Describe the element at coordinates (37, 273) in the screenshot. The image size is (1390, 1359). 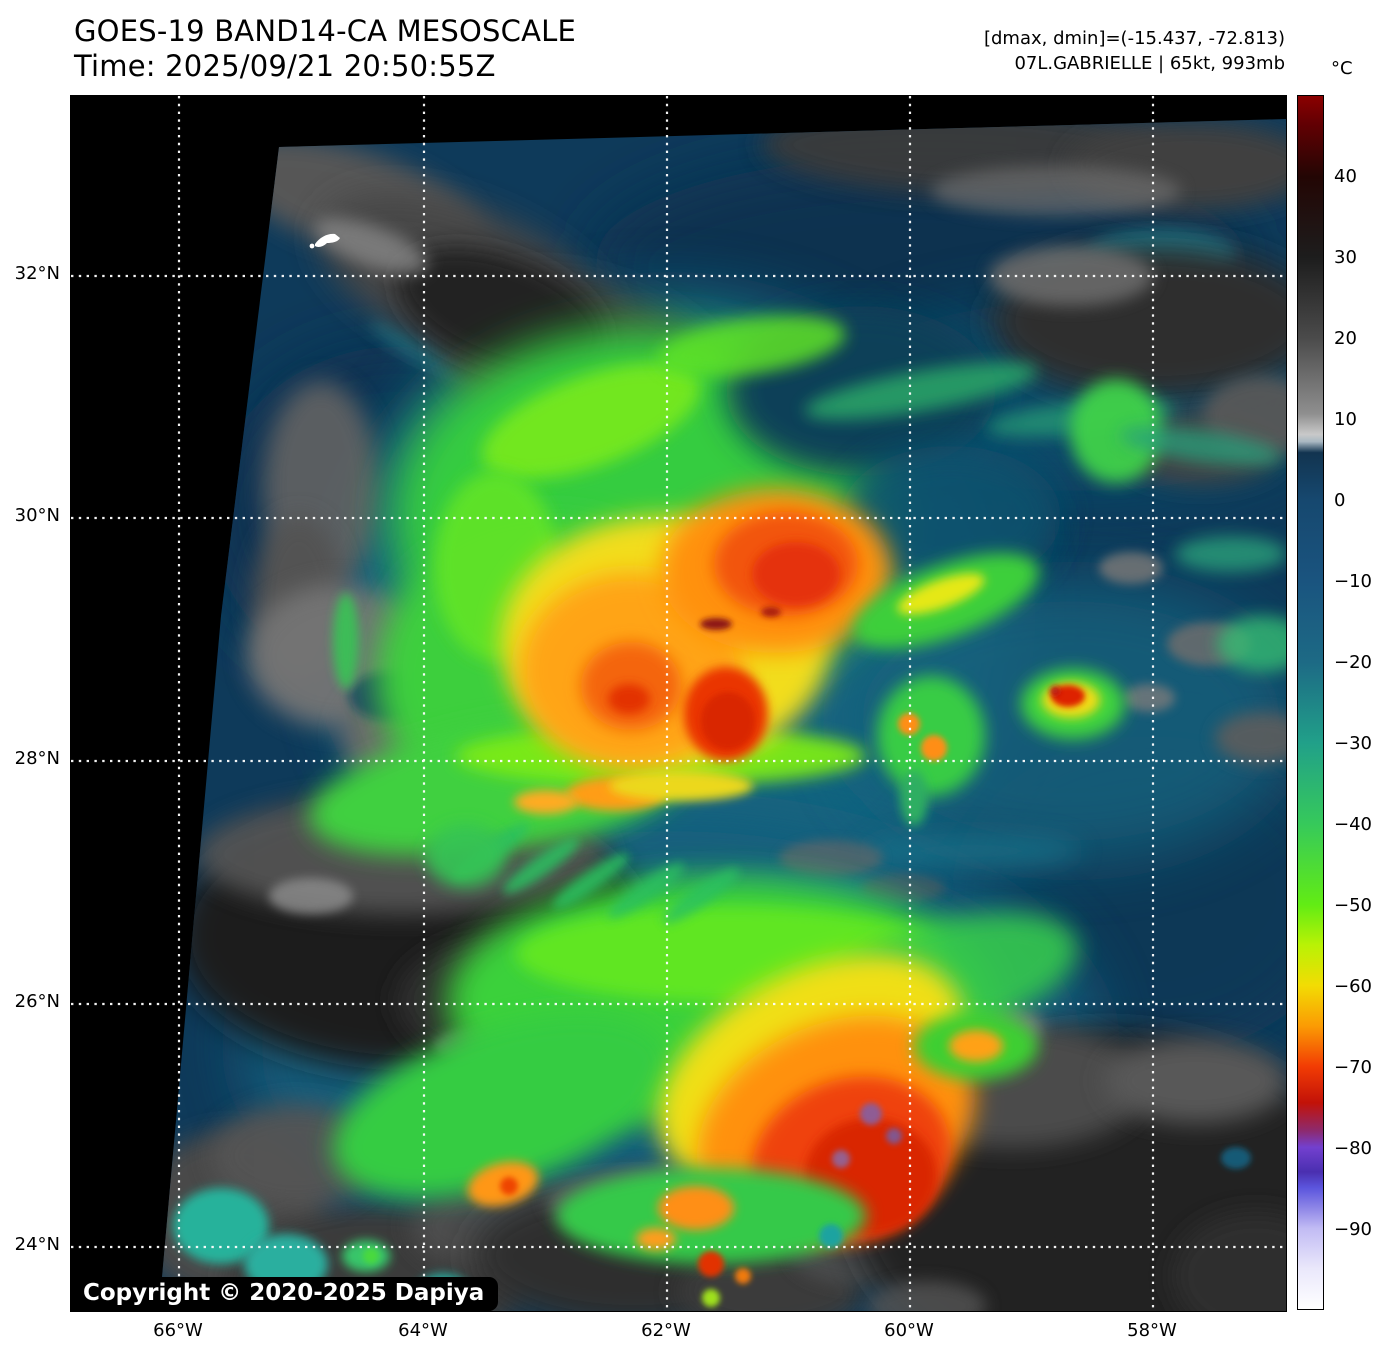
I see `lat-label-32n: 32°N` at that location.